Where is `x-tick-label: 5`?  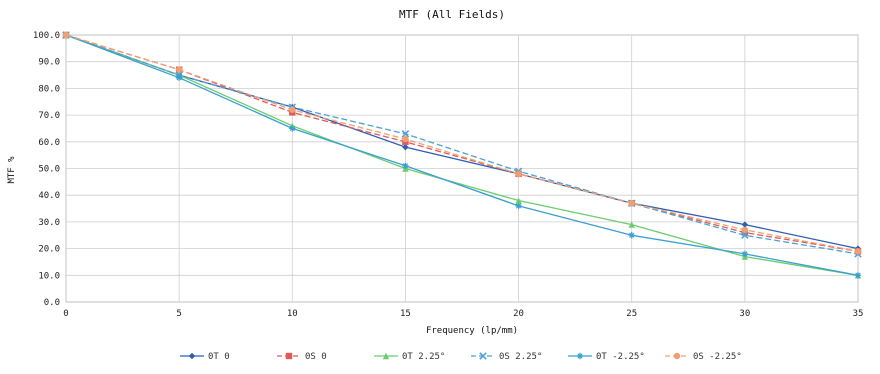
x-tick-label: 5 is located at coordinates (178, 314).